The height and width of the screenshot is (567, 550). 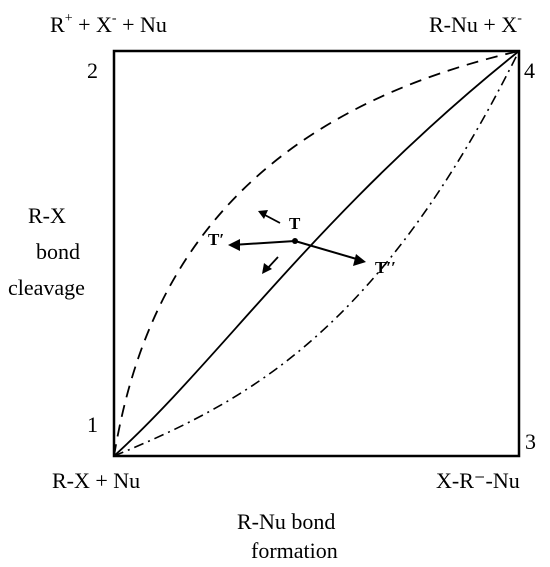 What do you see at coordinates (263, 214) in the screenshot?
I see `arrowhead-up-left` at bounding box center [263, 214].